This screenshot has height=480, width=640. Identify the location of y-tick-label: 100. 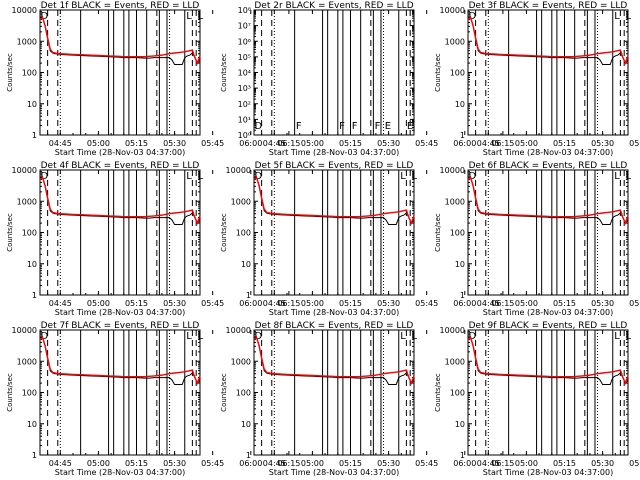
(457, 73).